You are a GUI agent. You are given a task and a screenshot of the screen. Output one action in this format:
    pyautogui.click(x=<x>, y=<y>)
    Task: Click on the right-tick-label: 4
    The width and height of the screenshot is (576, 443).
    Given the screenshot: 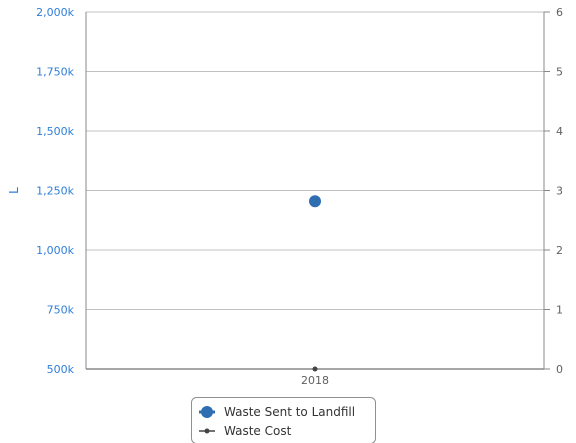 What is the action you would take?
    pyautogui.click(x=559, y=131)
    